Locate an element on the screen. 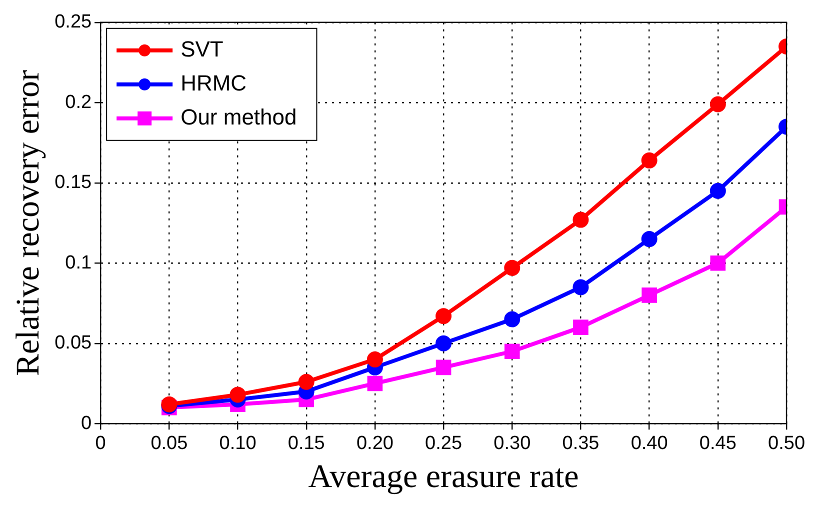 This screenshot has width=816, height=507. x-tick-label: 0 is located at coordinates (100, 443).